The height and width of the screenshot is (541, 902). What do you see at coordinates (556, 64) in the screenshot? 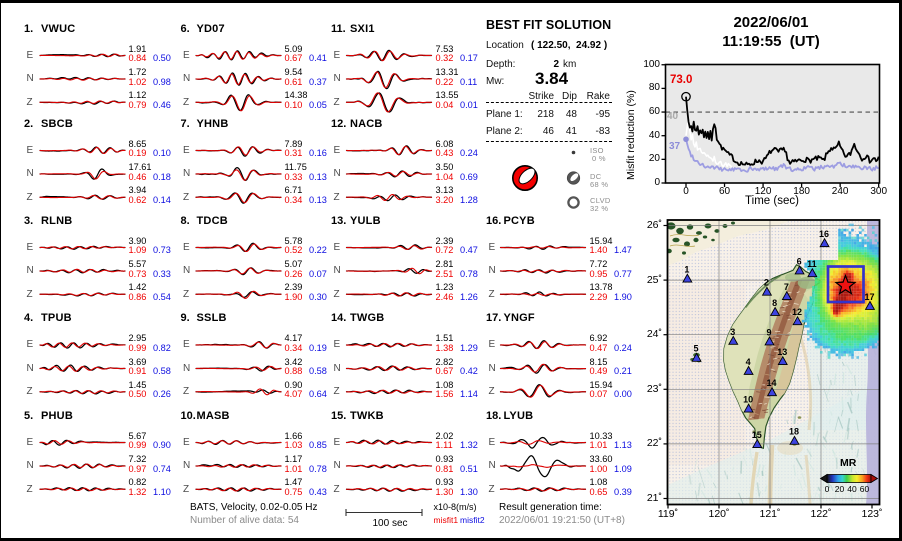
I see `depth-value: 2` at bounding box center [556, 64].